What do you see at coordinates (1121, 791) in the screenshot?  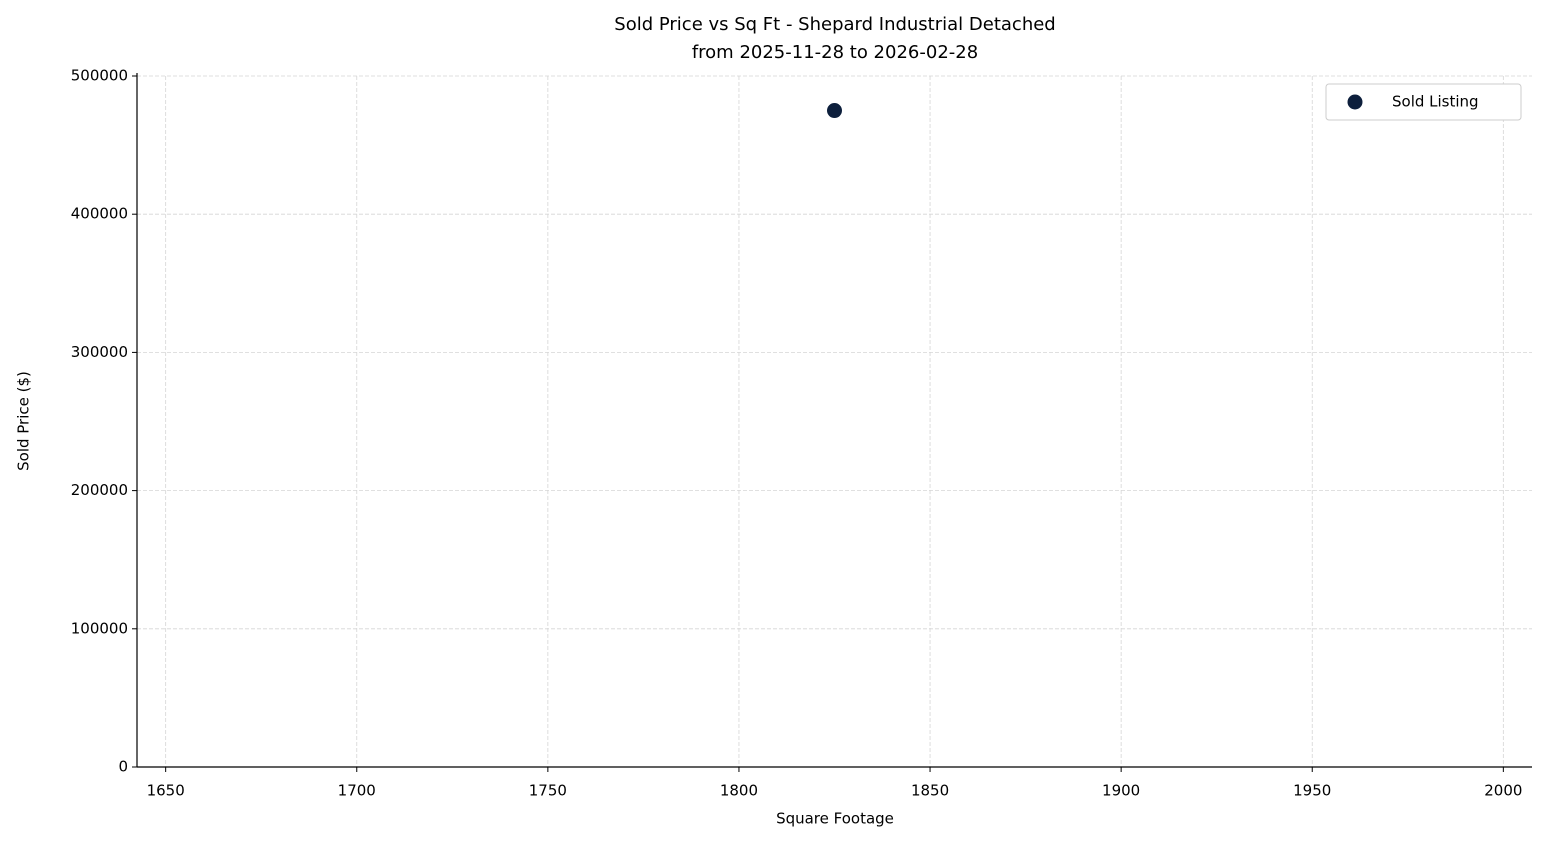 I see `x-tick-label: 1900` at bounding box center [1121, 791].